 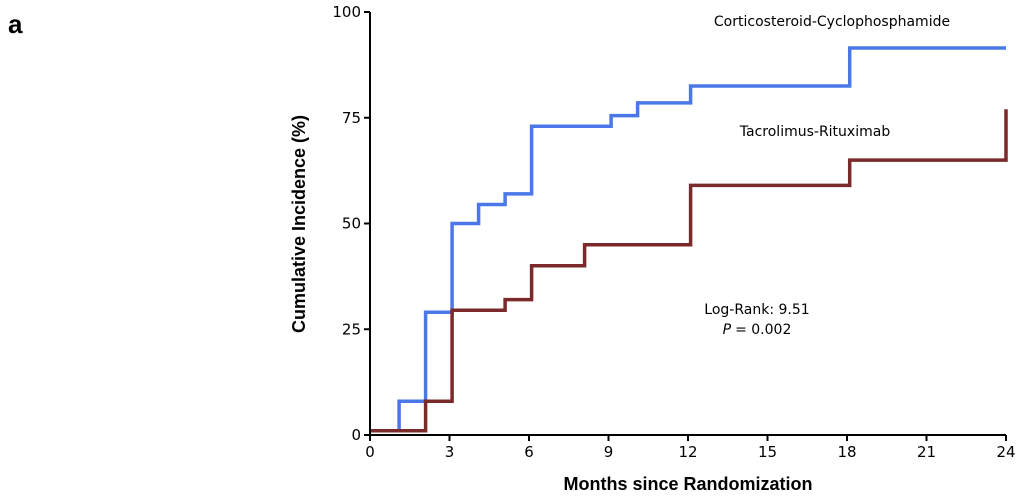 I want to click on series-label-tacrolimus-rituximab: Tacrolimus-Rituximab, so click(x=815, y=132).